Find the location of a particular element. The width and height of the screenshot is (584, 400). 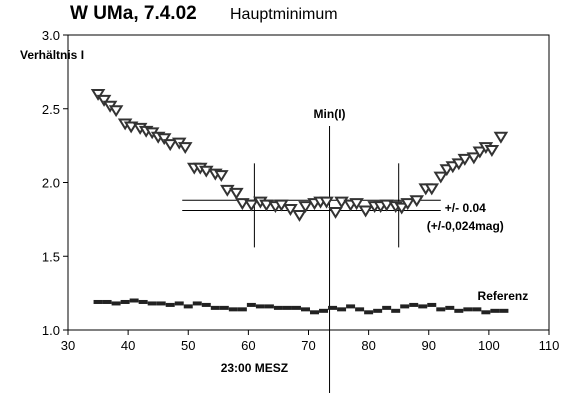

chart-title: W UMa, 7.4.02 is located at coordinates (133, 13).